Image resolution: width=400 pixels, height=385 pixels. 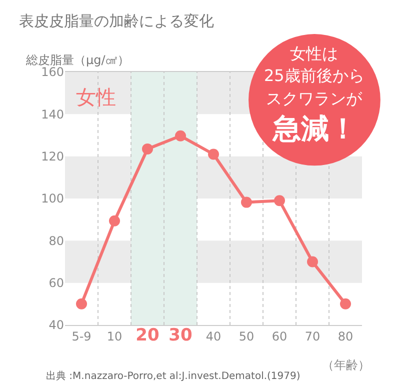 What do you see at coordinates (280, 336) in the screenshot?
I see `x-tick-label: 60` at bounding box center [280, 336].